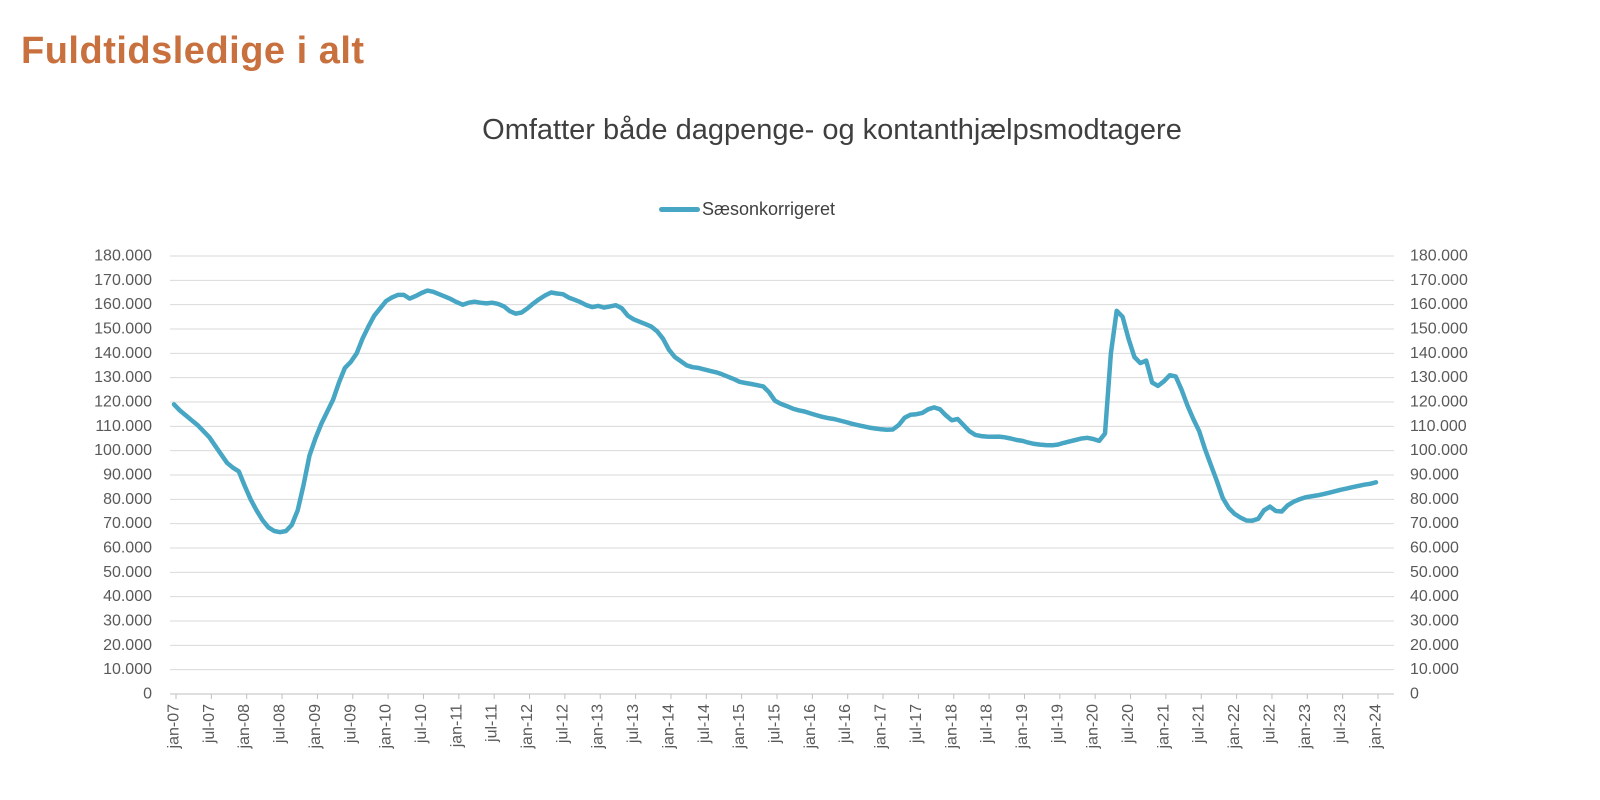 This screenshot has width=1600, height=800. Describe the element at coordinates (123, 377) in the screenshot. I see `y-axis-label-left: 130.000` at that location.